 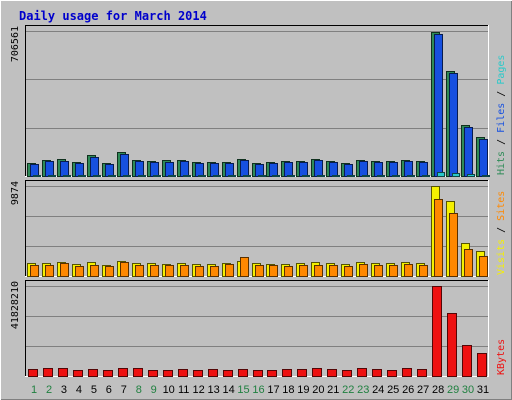 What do you see at coordinates (79, 390) in the screenshot?
I see `day-label-4: 4` at bounding box center [79, 390].